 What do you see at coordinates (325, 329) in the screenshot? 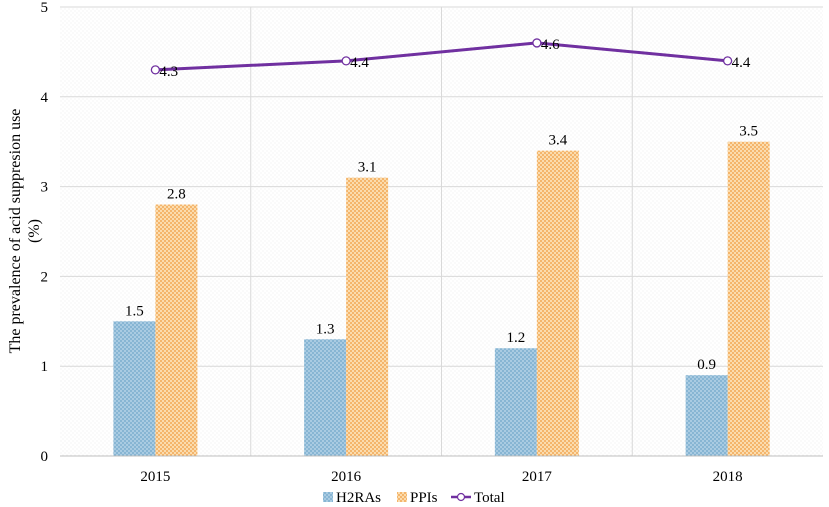
I see `data-label-h2ras: 1.3` at bounding box center [325, 329].